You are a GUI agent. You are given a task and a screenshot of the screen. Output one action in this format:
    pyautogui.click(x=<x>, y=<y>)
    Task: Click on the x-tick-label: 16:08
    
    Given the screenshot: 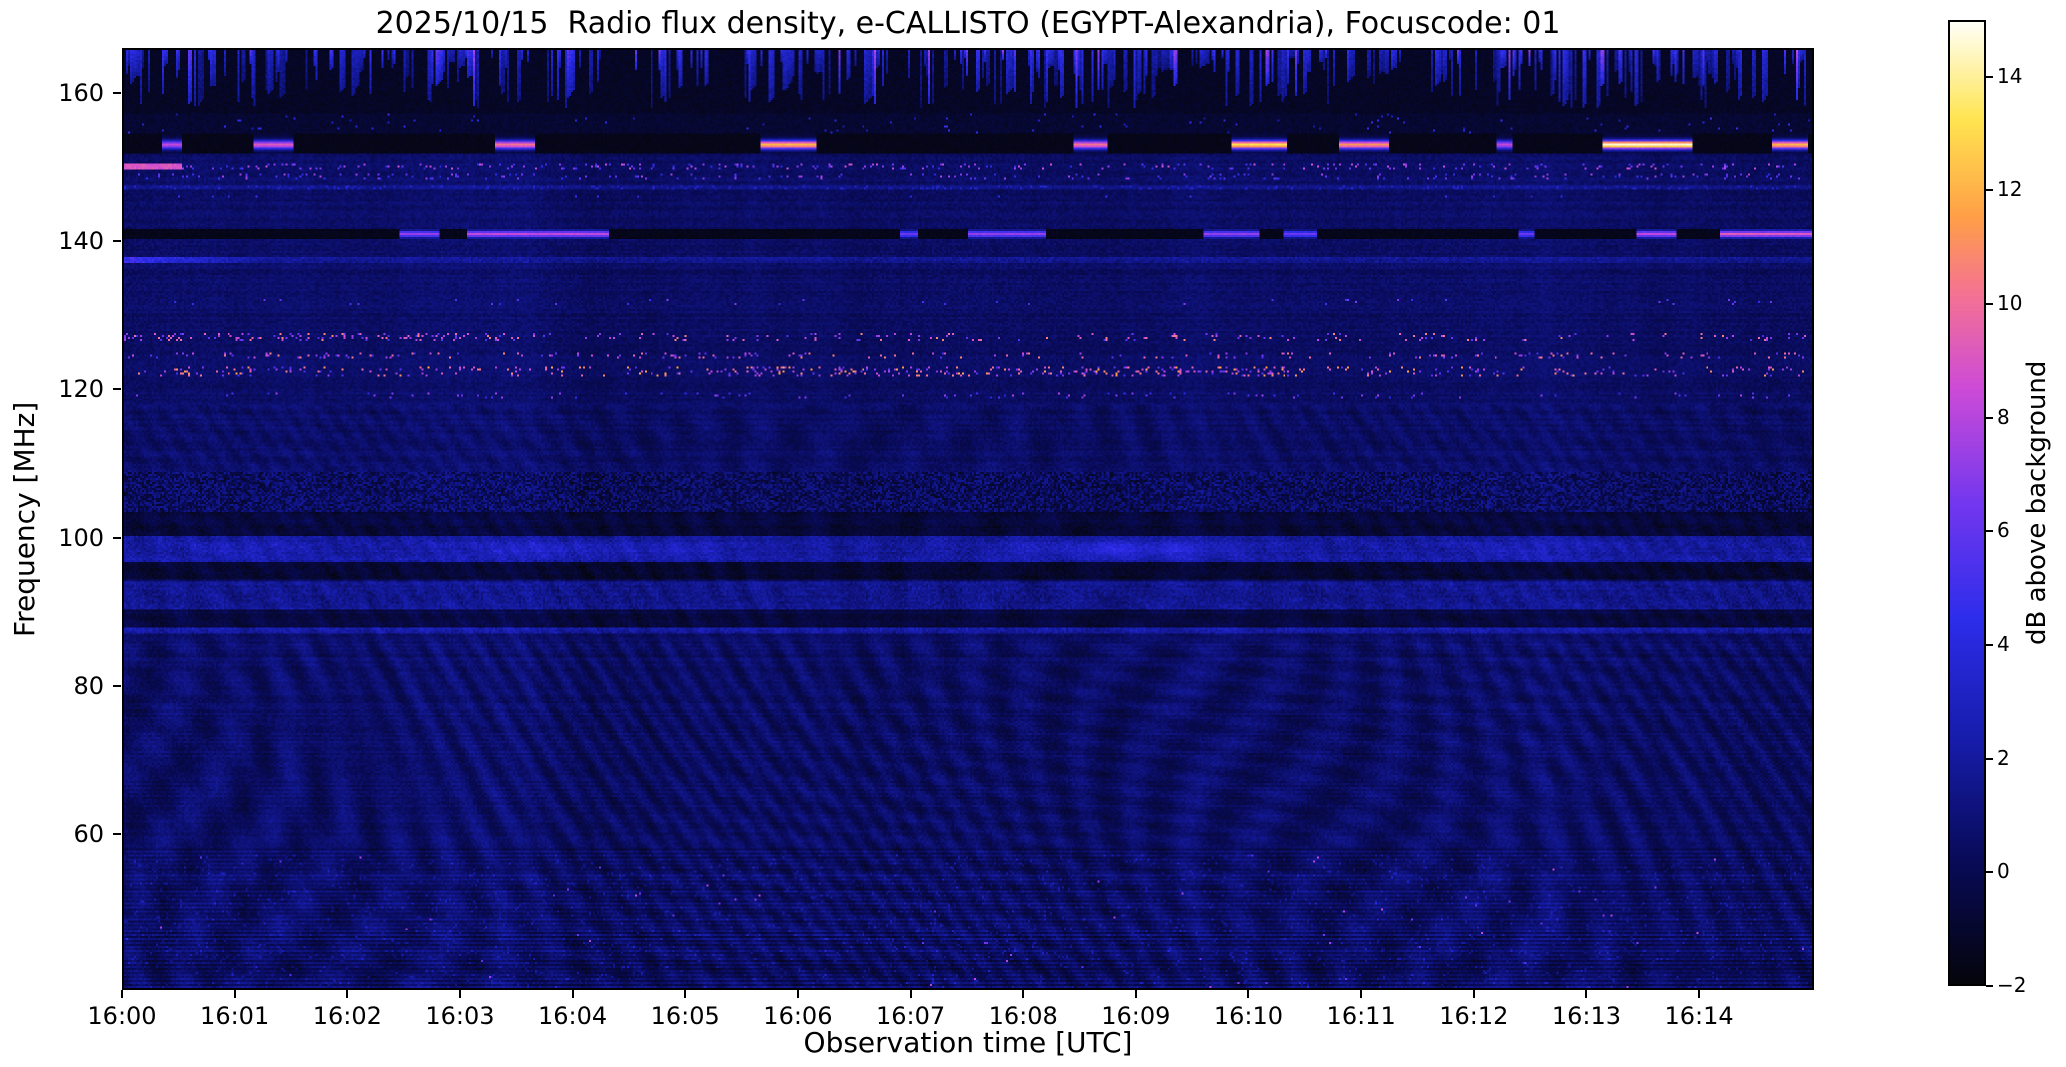 What is the action you would take?
    pyautogui.click(x=1023, y=1016)
    